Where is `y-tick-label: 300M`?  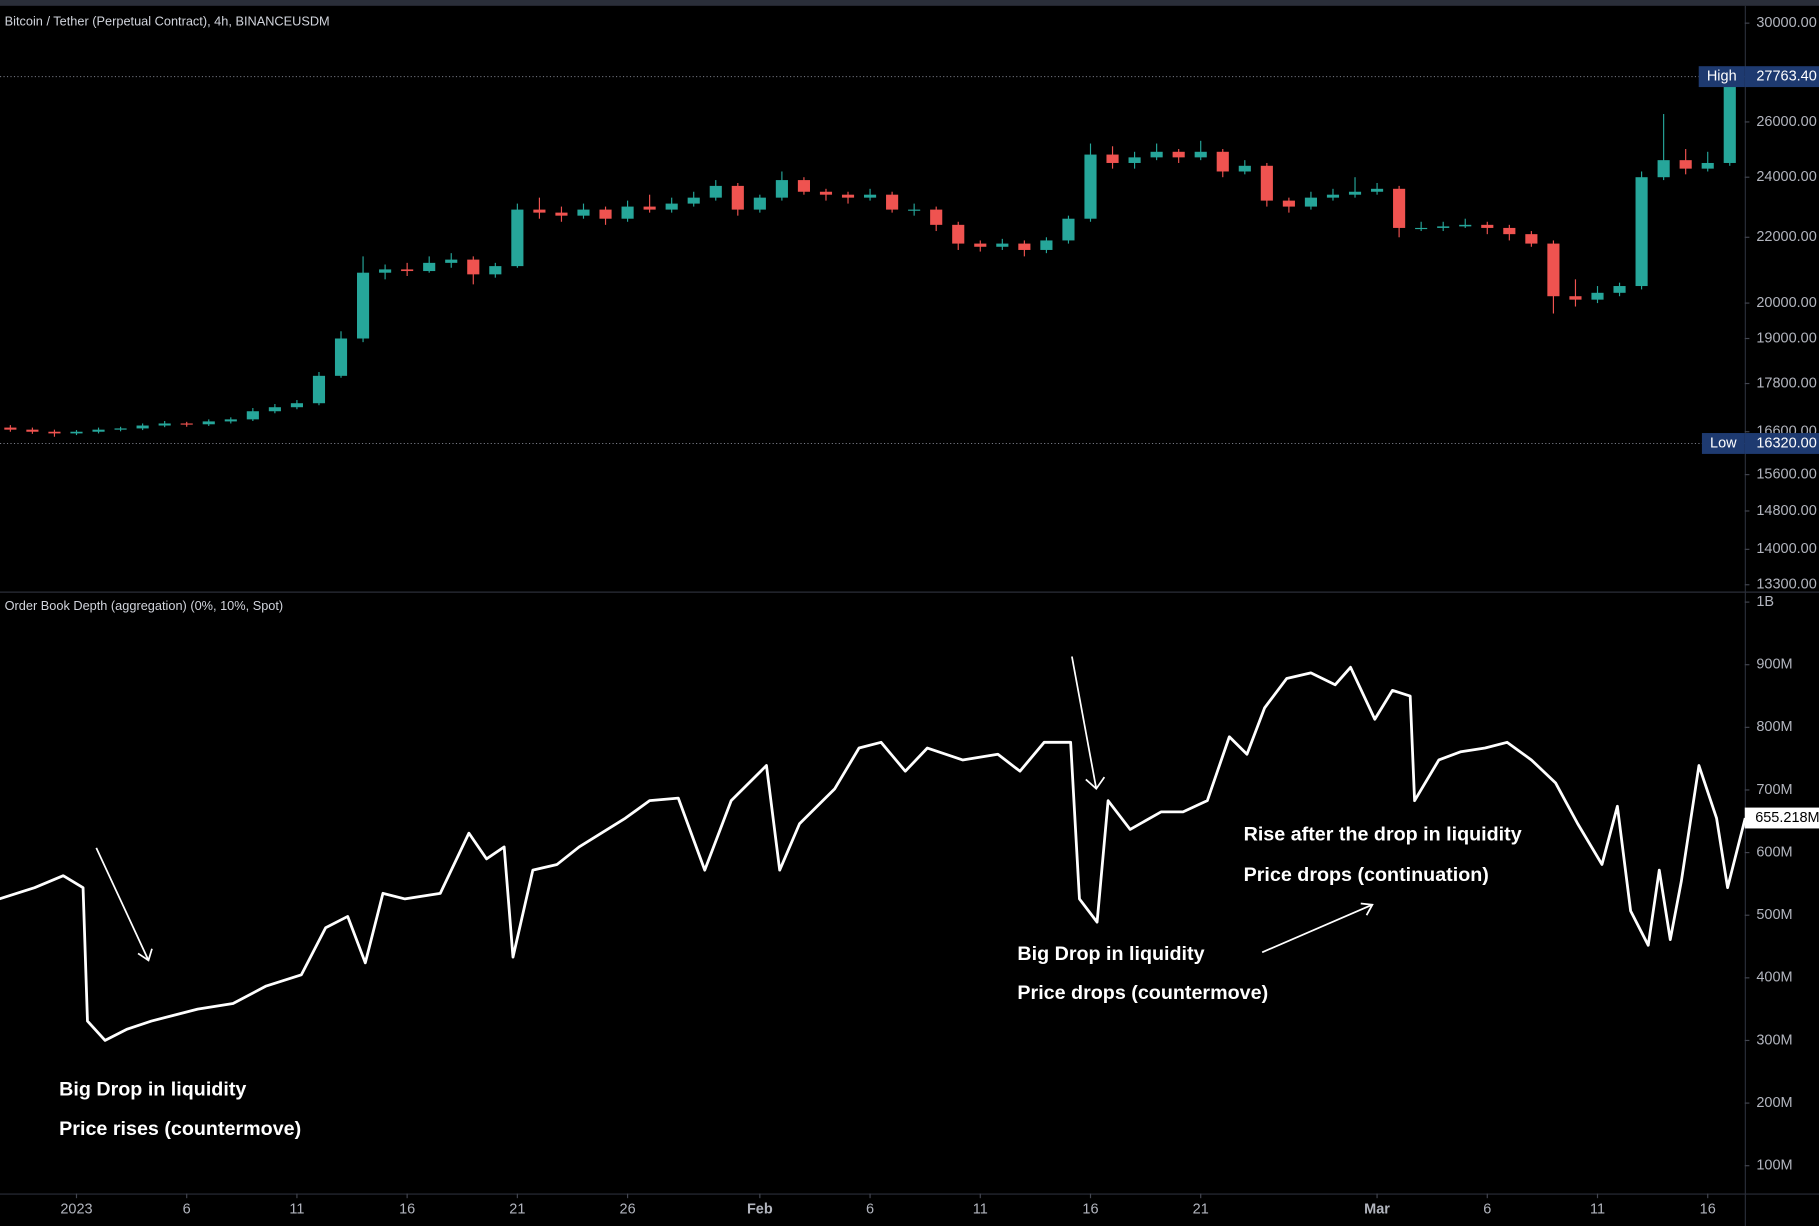
y-tick-label: 300M is located at coordinates (1774, 1040).